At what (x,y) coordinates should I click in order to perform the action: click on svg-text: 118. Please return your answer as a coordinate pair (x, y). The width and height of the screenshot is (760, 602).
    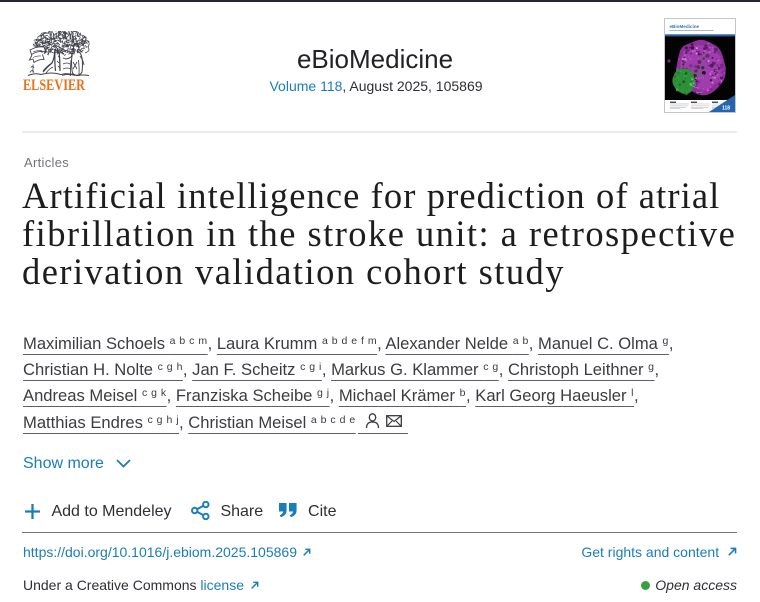
    Looking at the image, I should click on (726, 109).